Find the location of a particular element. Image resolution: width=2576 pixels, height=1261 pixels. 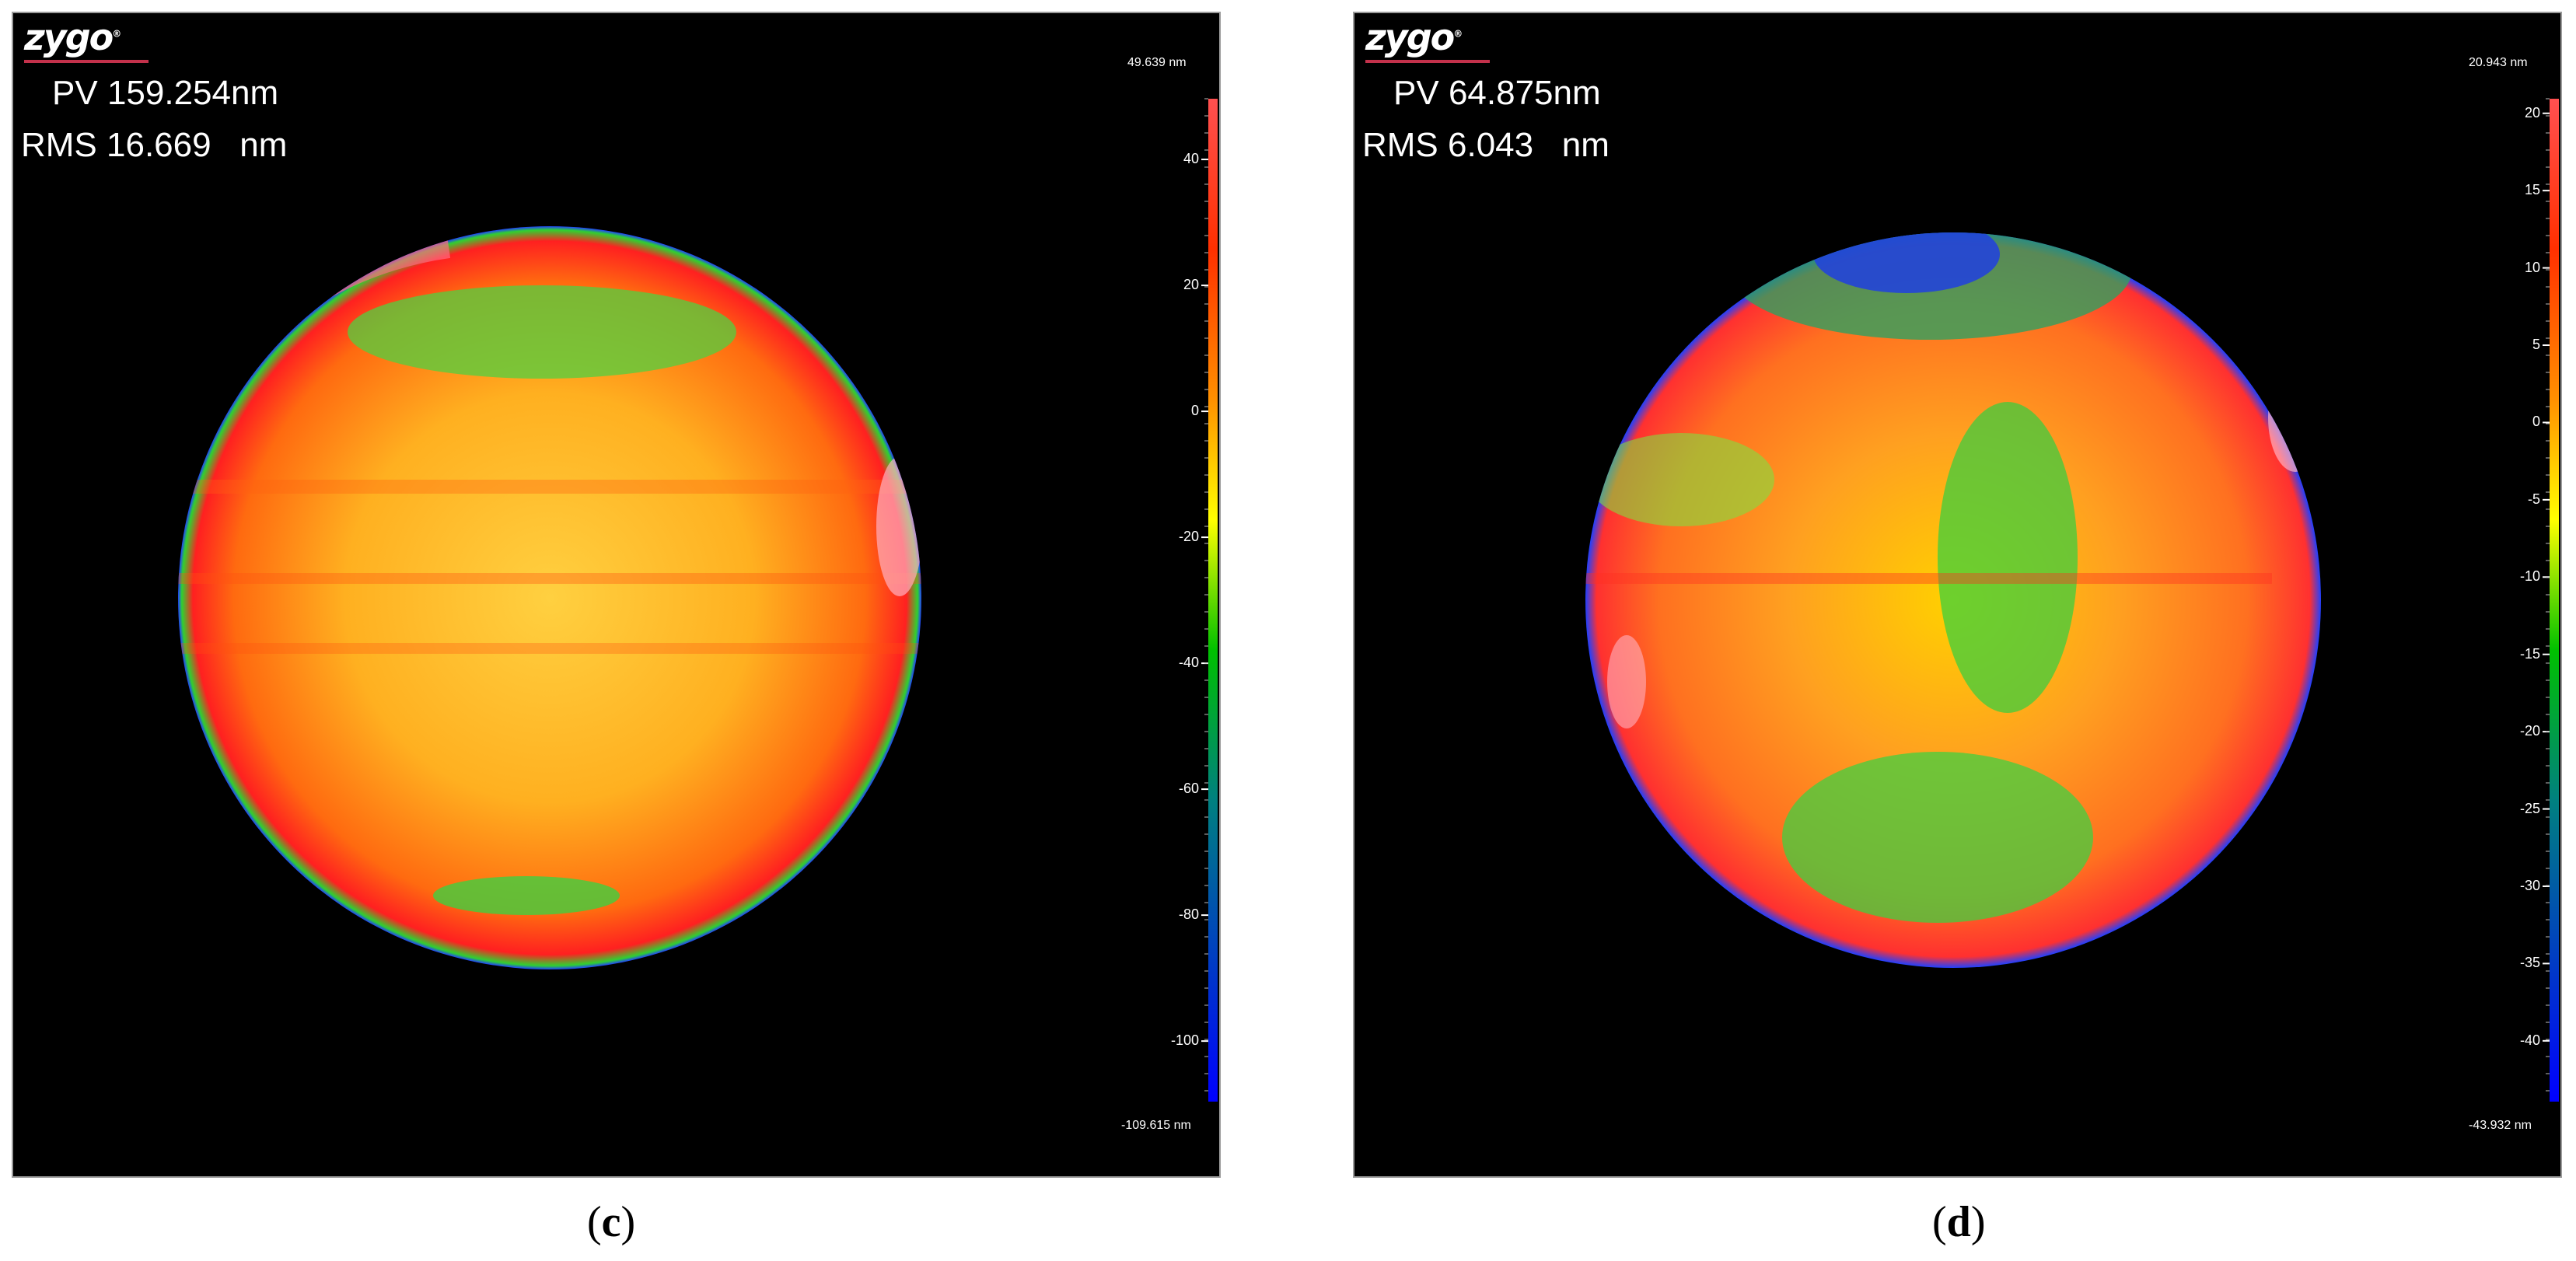

scale-tick-label: 15 is located at coordinates (2532, 190).